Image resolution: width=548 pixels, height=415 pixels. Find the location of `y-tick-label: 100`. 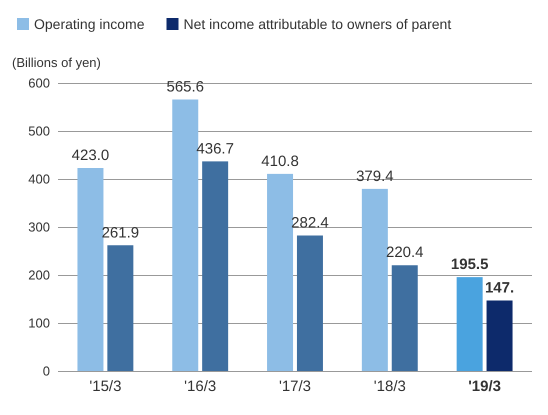

y-tick-label: 100 is located at coordinates (39, 323).